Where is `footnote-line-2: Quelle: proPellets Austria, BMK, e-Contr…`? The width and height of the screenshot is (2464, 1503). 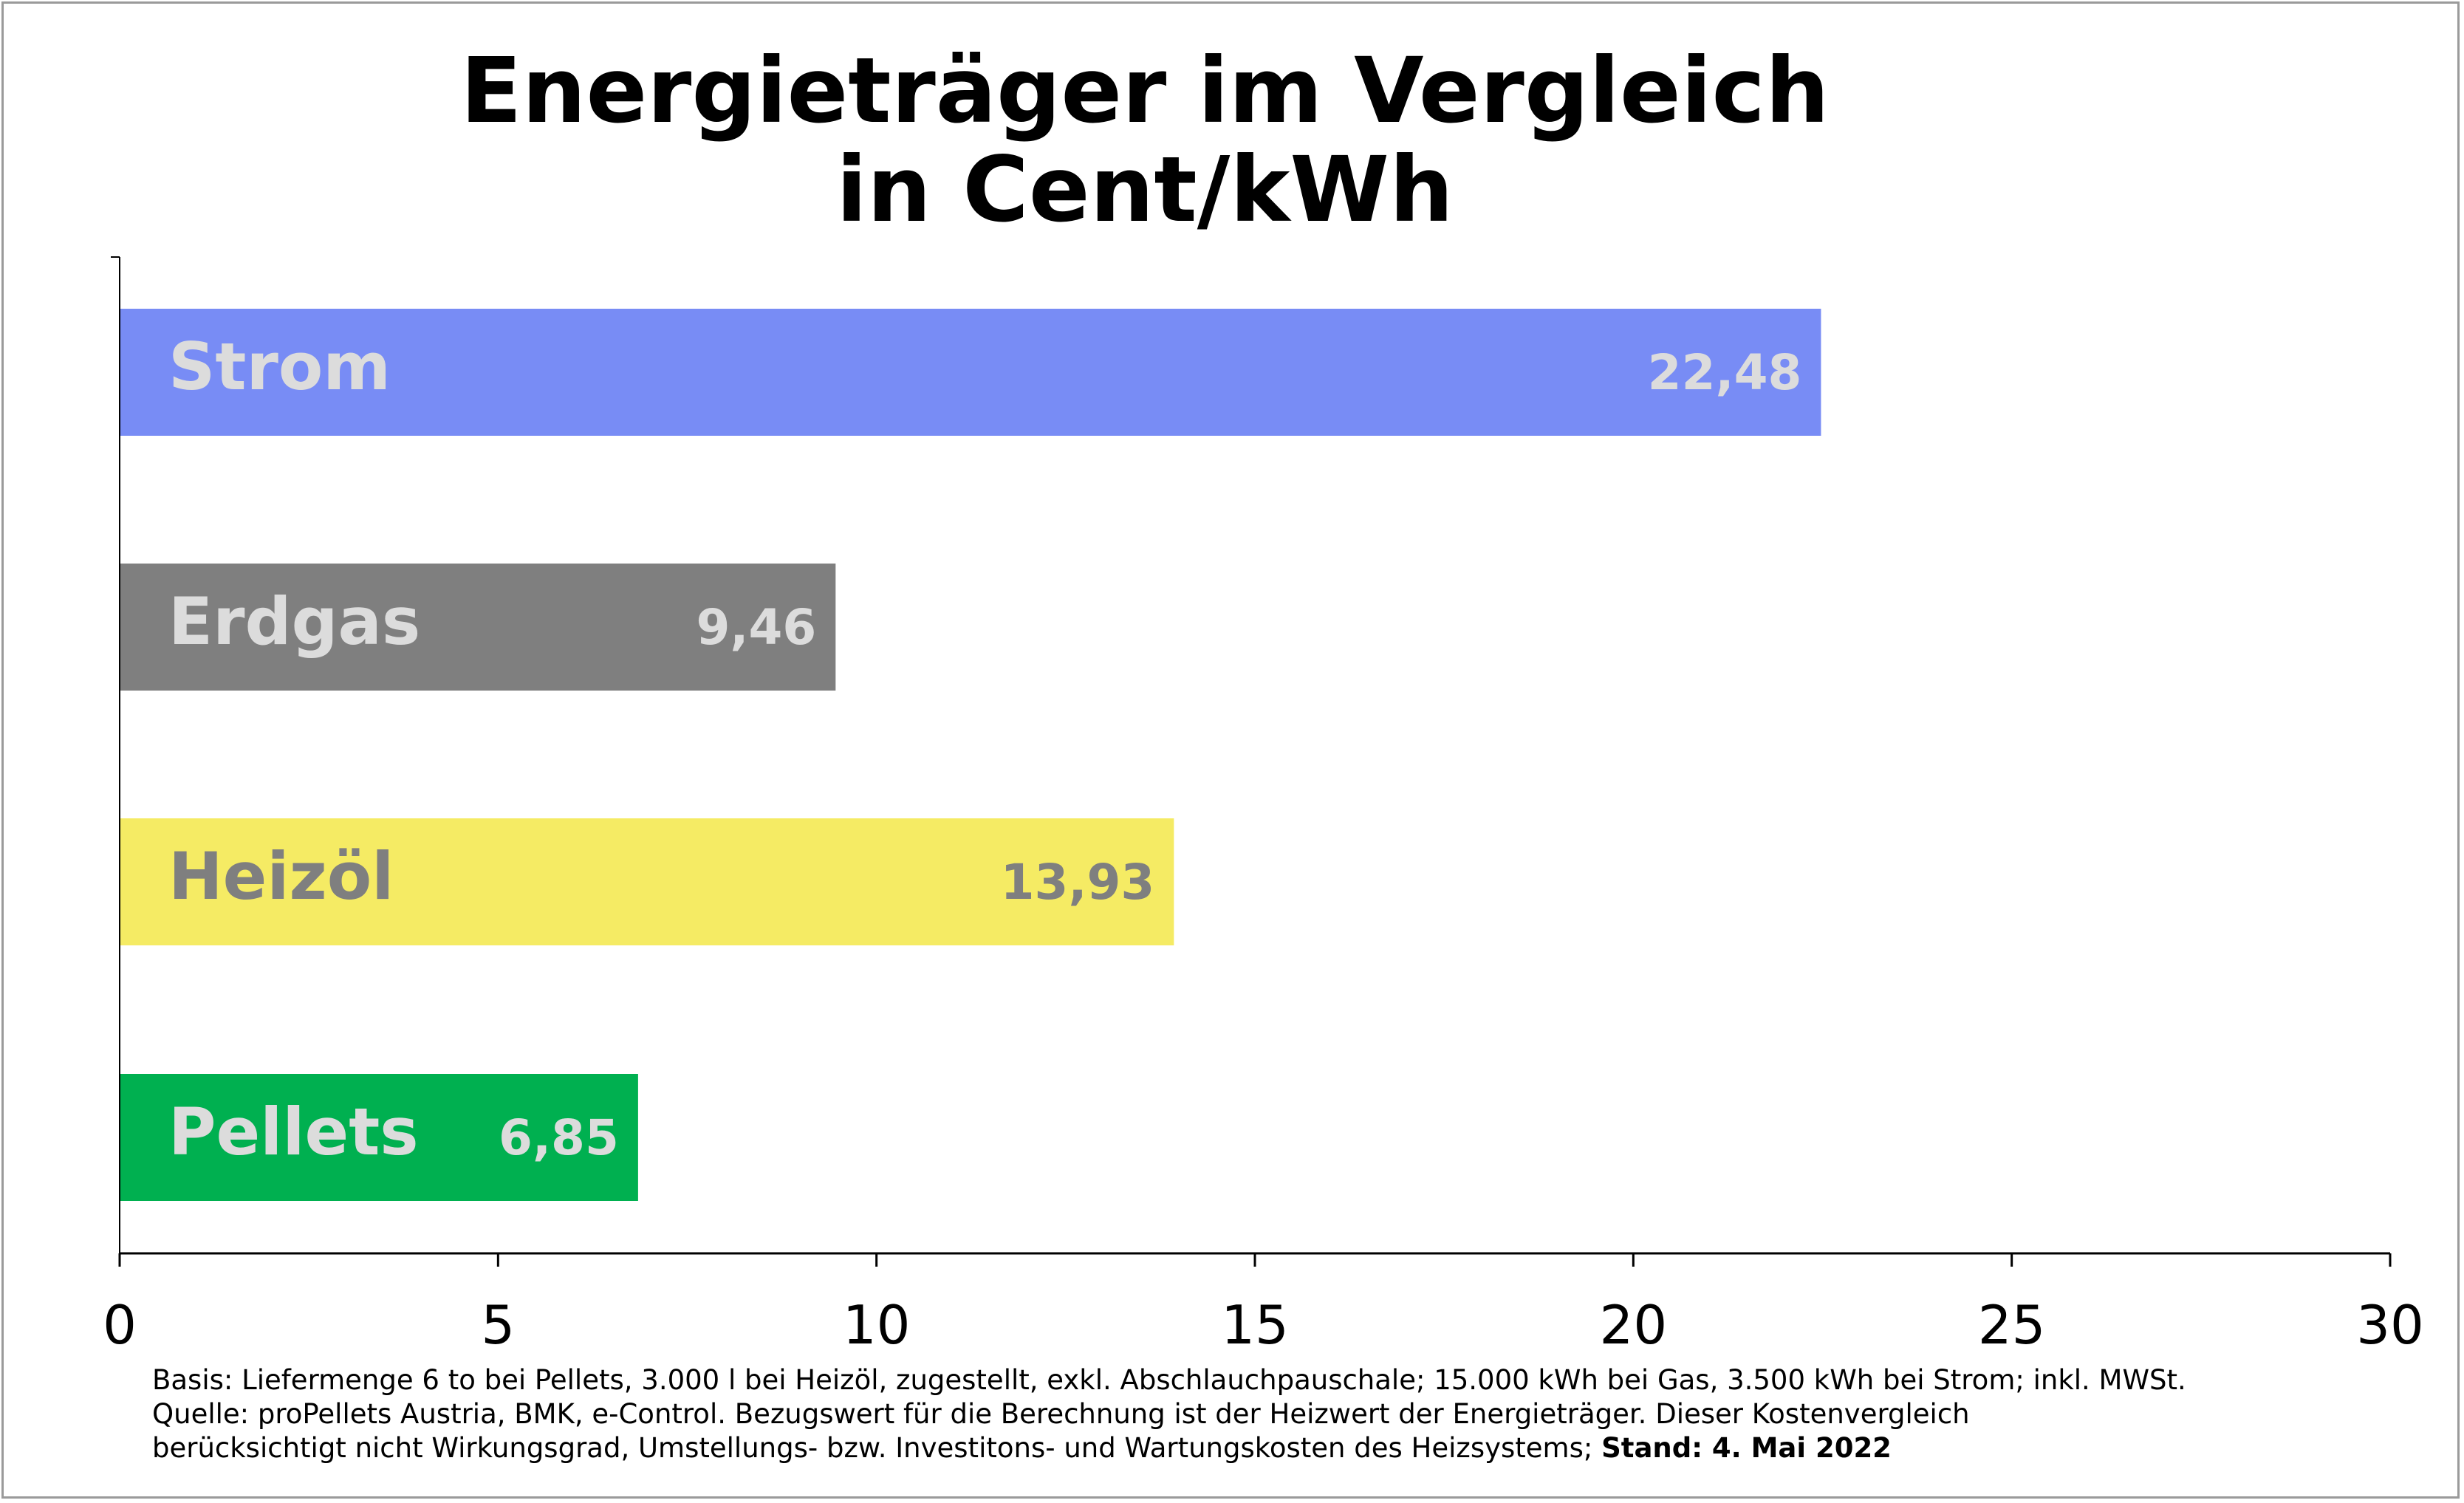 footnote-line-2: Quelle: proPellets Austria, BMK, e-Contr… is located at coordinates (1061, 1414).